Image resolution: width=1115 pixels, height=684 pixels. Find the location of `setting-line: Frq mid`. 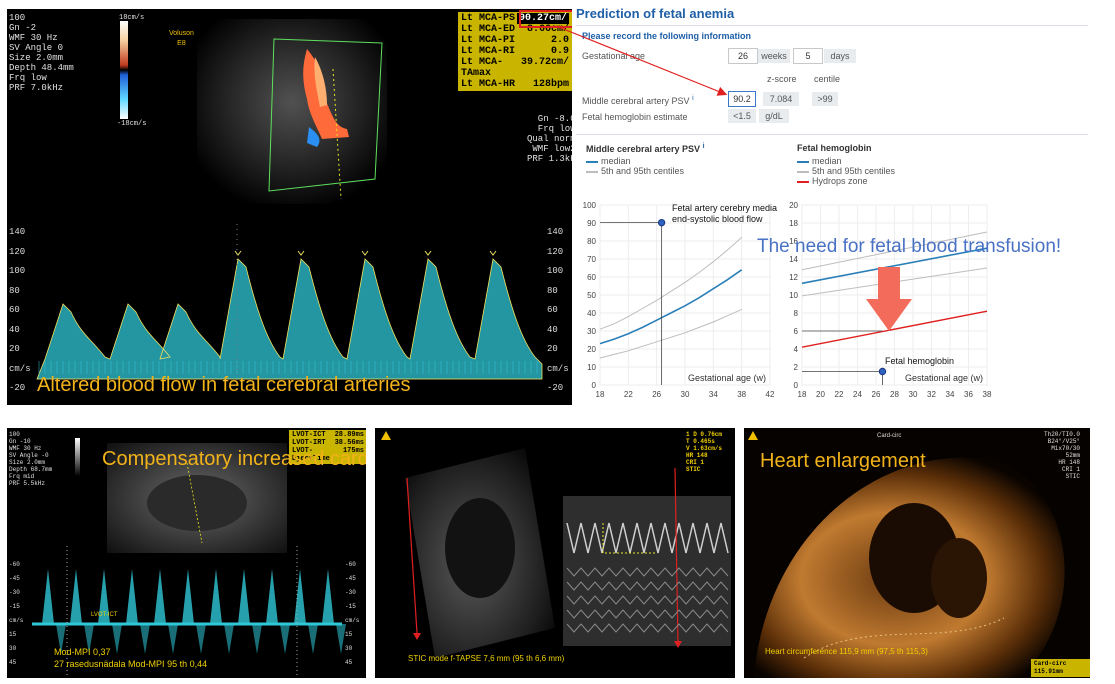

setting-line: Frq mid is located at coordinates (22, 476).